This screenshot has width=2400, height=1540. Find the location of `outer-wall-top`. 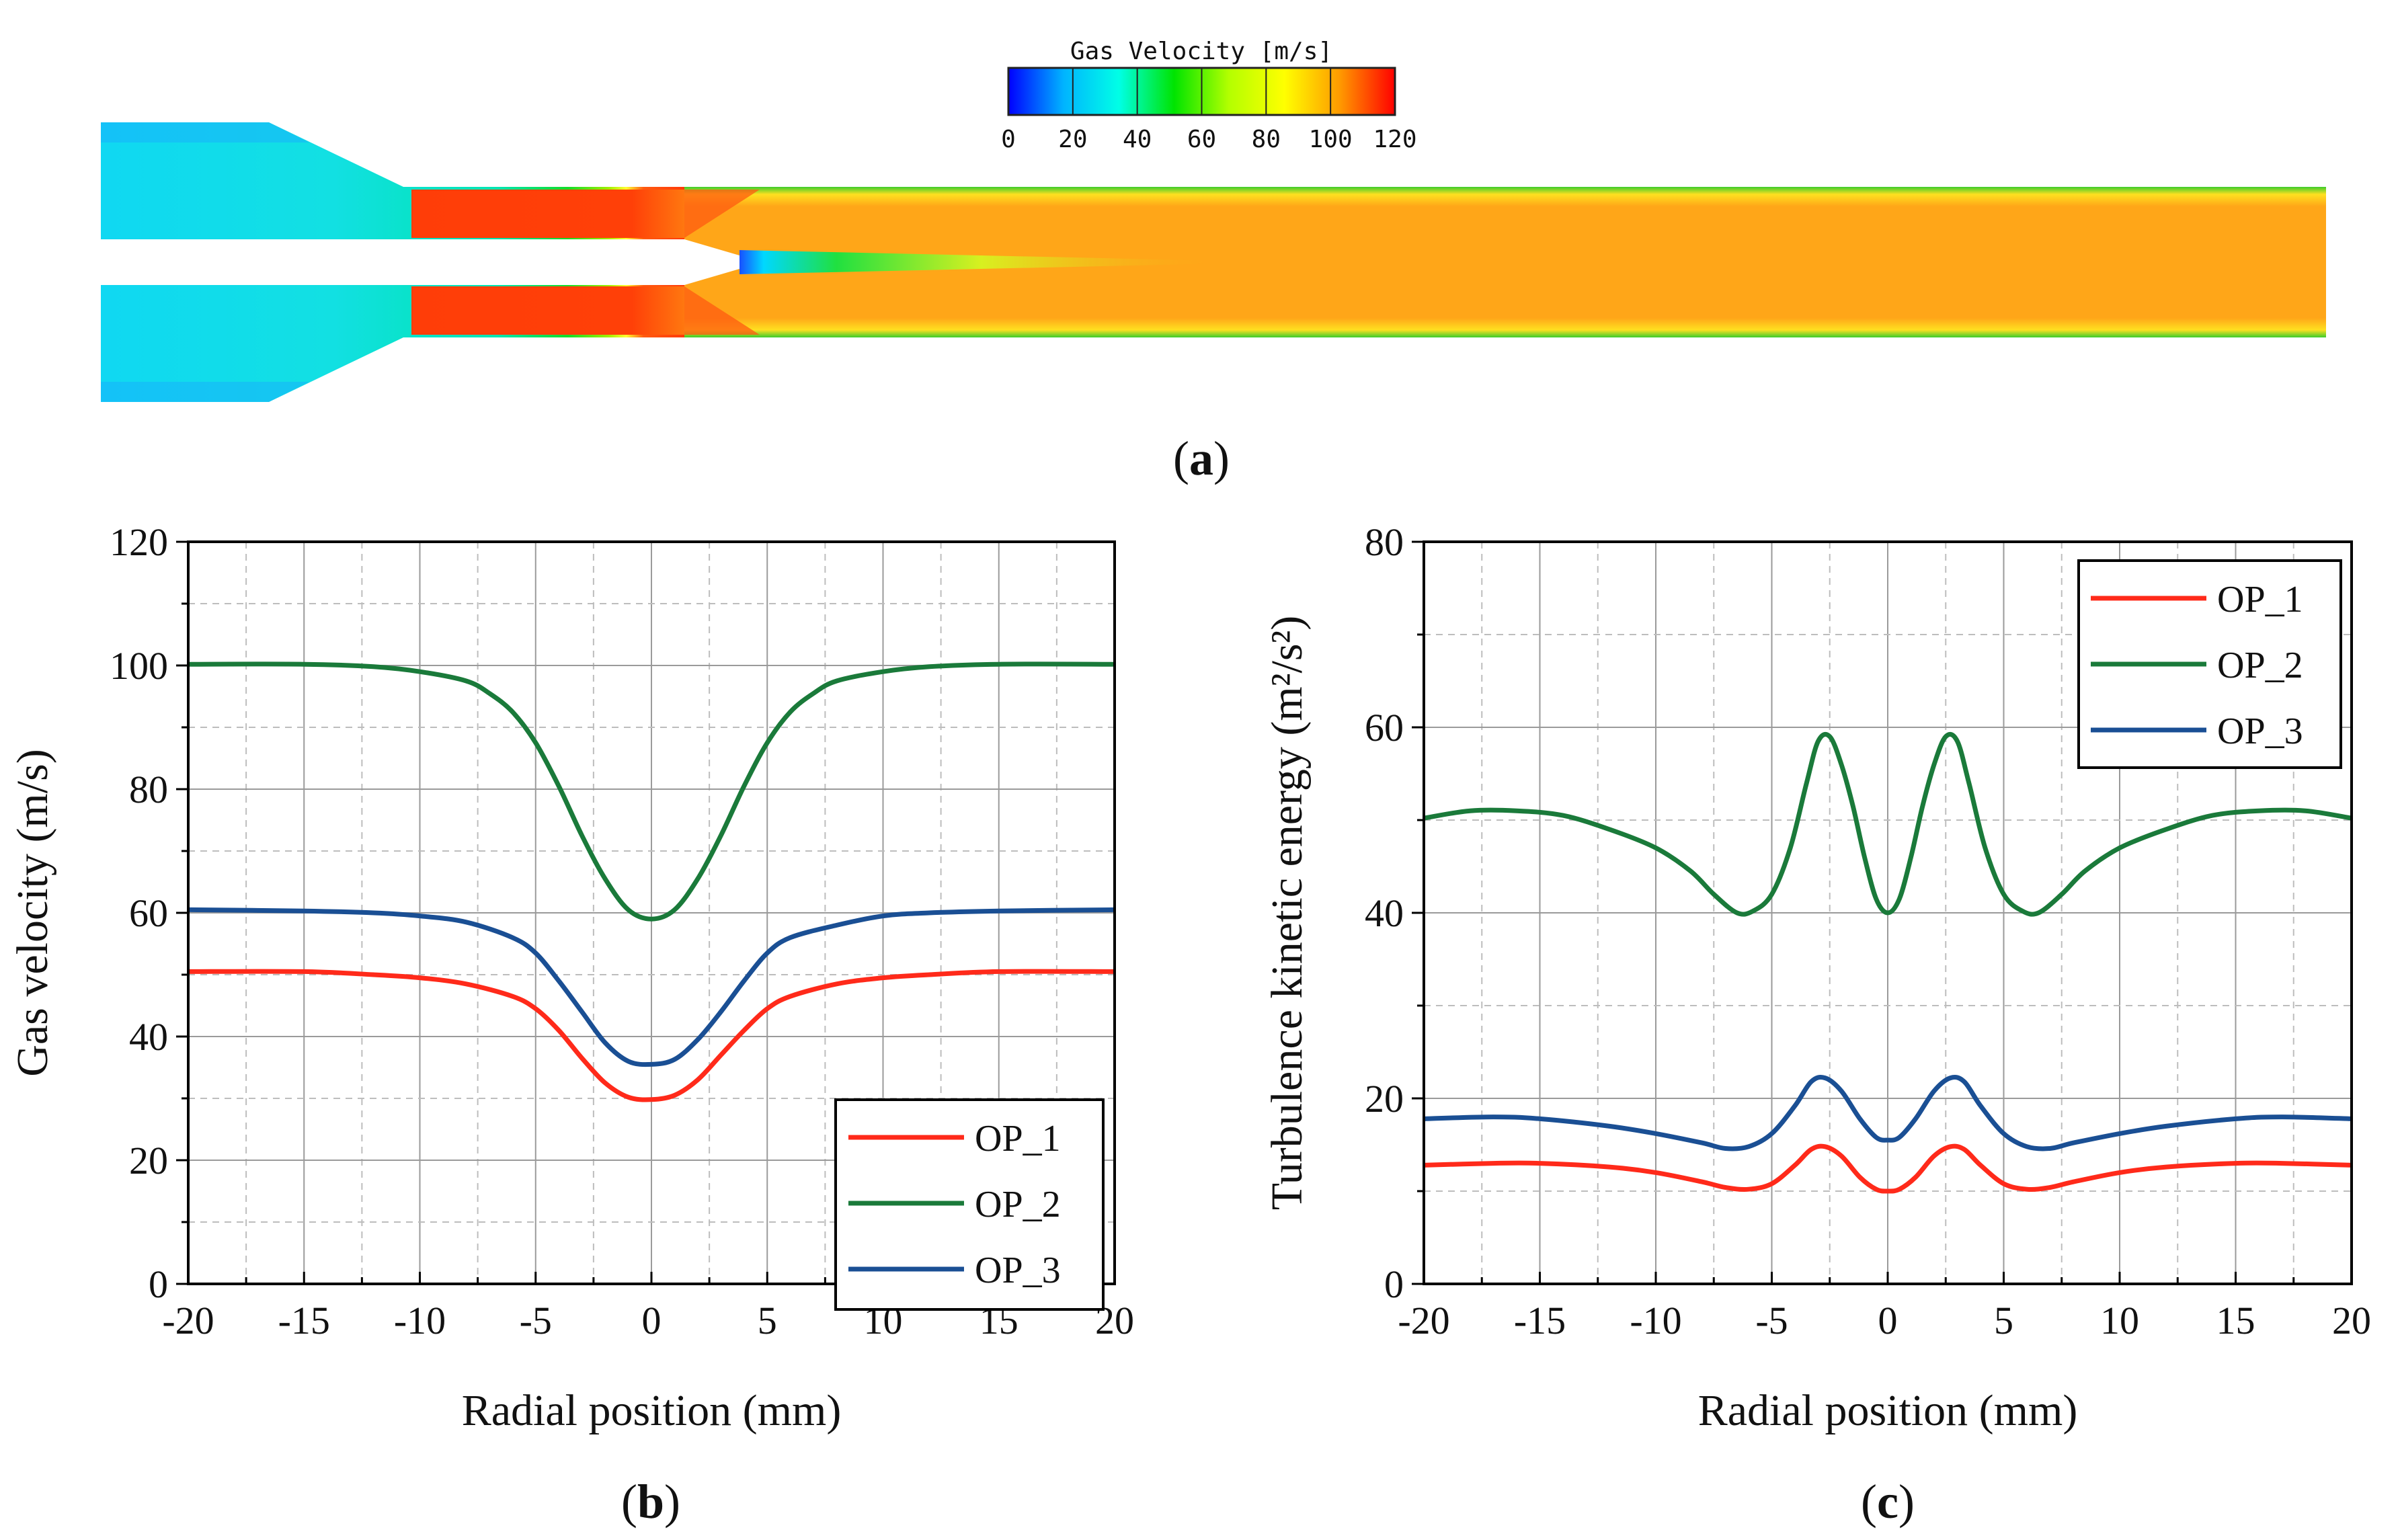

outer-wall-top is located at coordinates (1508, 177).